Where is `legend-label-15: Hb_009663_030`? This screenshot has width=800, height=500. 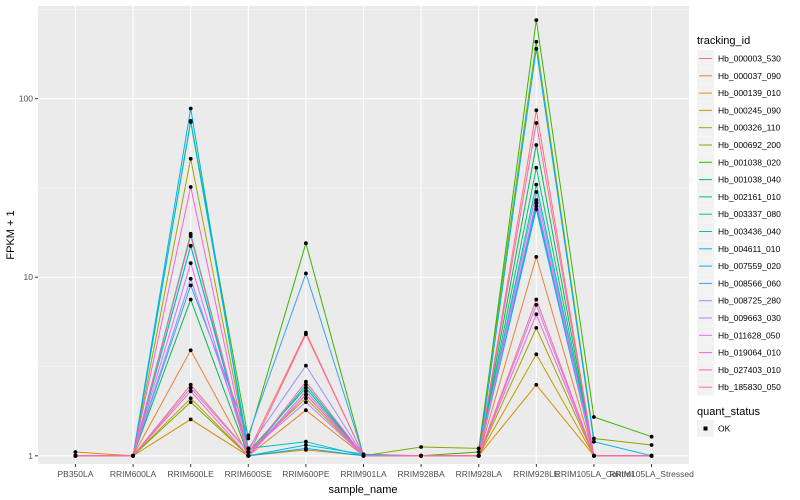
legend-label-15: Hb_009663_030 is located at coordinates (749, 318).